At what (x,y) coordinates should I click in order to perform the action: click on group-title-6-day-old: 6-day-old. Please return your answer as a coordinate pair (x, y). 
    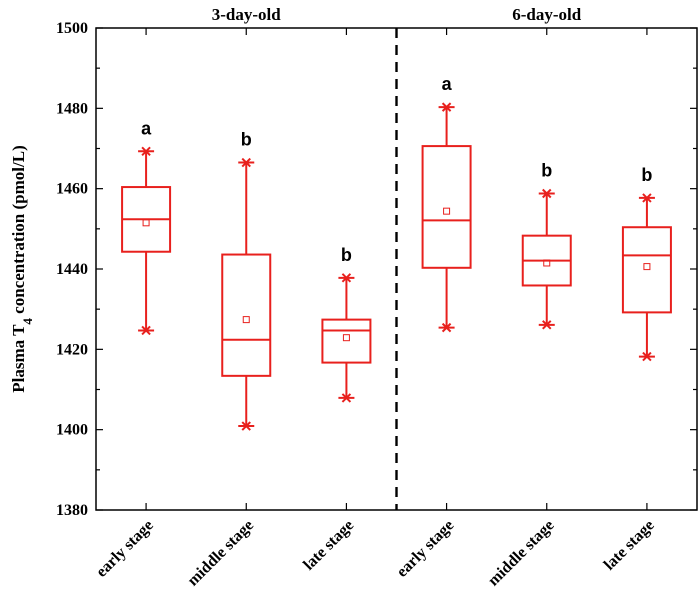
    Looking at the image, I should click on (547, 14).